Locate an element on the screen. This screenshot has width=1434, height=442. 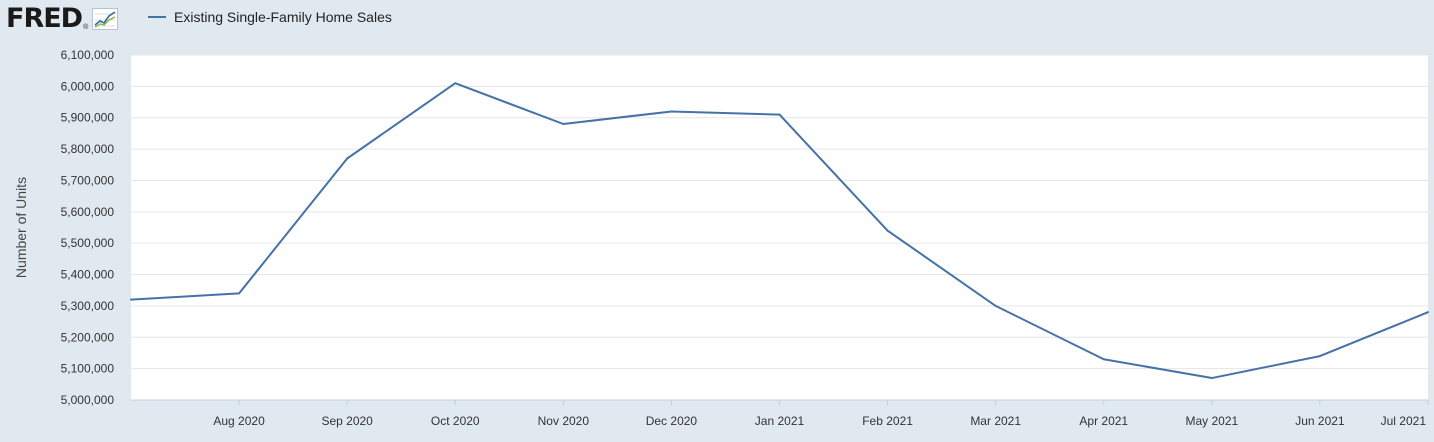
x-tick-label: Aug 2020 is located at coordinates (239, 421).